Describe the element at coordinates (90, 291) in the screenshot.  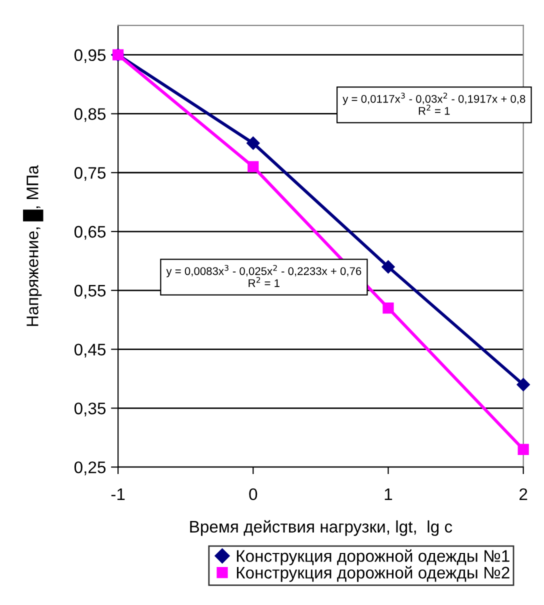
I see `y-tick-label: 0,55` at that location.